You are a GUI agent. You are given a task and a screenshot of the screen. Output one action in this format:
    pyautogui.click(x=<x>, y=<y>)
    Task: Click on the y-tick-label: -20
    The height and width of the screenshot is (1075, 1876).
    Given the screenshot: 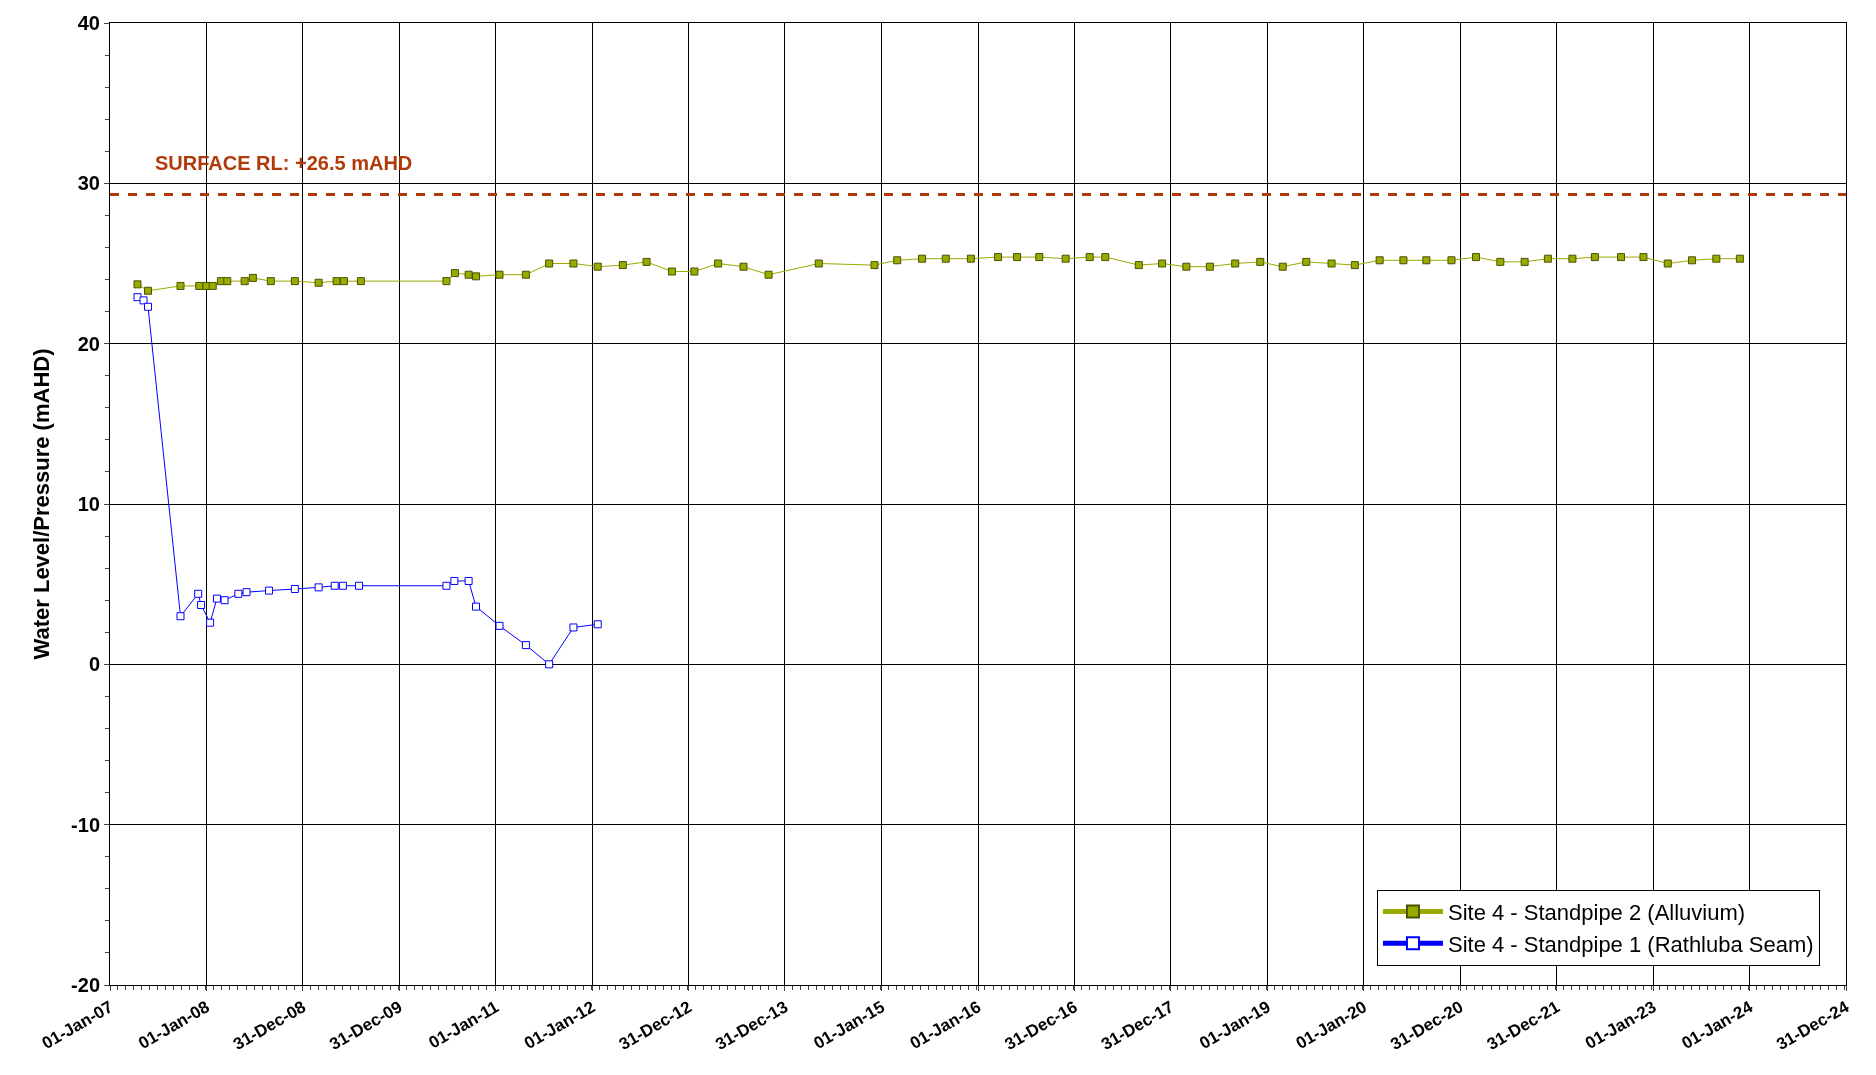 What is the action you would take?
    pyautogui.click(x=85, y=985)
    